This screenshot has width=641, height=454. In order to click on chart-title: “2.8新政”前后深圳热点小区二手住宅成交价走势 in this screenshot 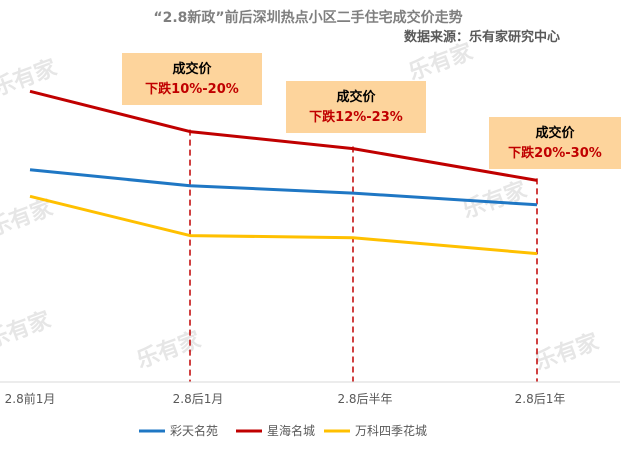, I will do `click(307, 17)`.